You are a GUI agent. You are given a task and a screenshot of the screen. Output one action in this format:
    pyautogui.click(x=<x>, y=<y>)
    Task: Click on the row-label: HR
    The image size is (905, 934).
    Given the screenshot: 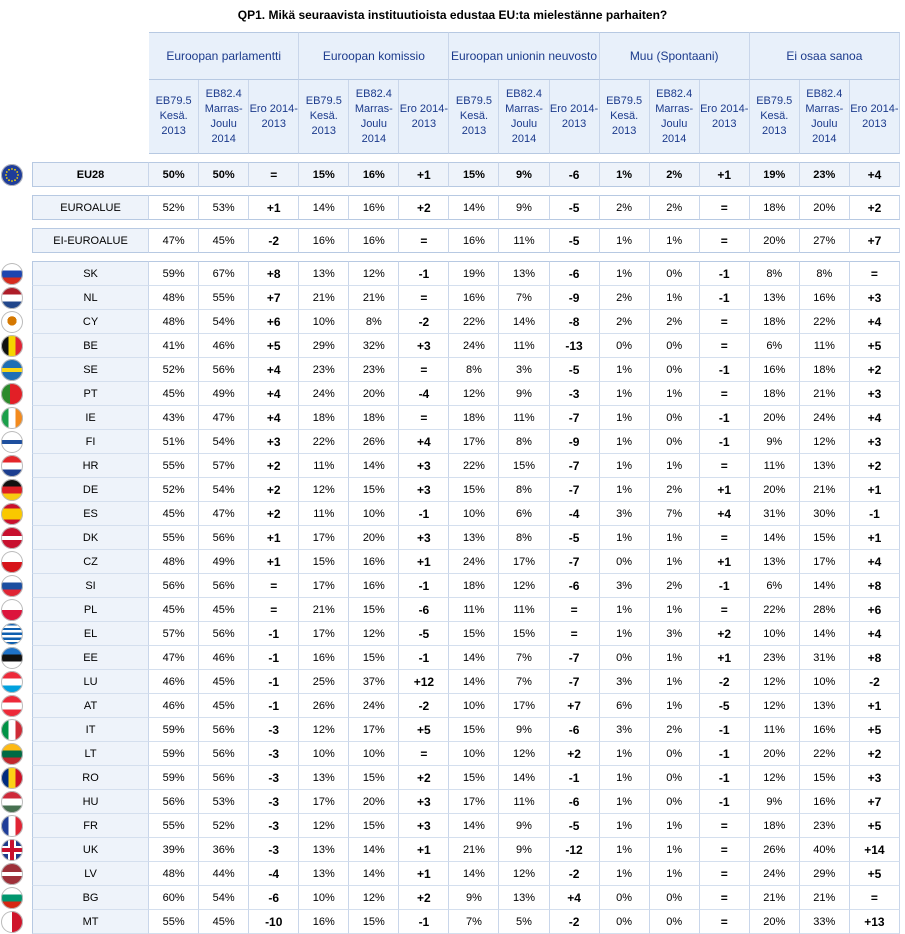 What is the action you would take?
    pyautogui.click(x=91, y=466)
    